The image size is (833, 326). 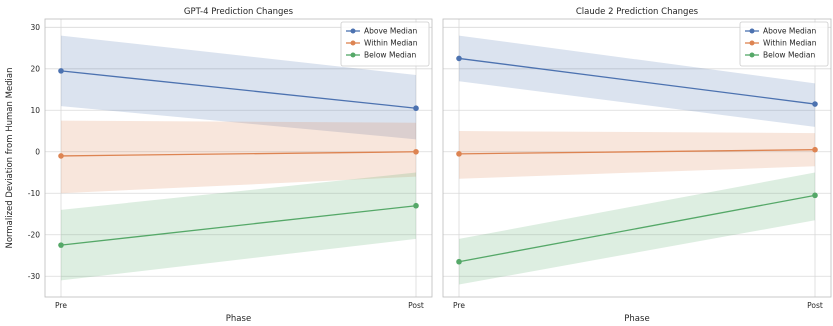 What do you see at coordinates (34, 276) in the screenshot?
I see `y-tick-label: -30` at bounding box center [34, 276].